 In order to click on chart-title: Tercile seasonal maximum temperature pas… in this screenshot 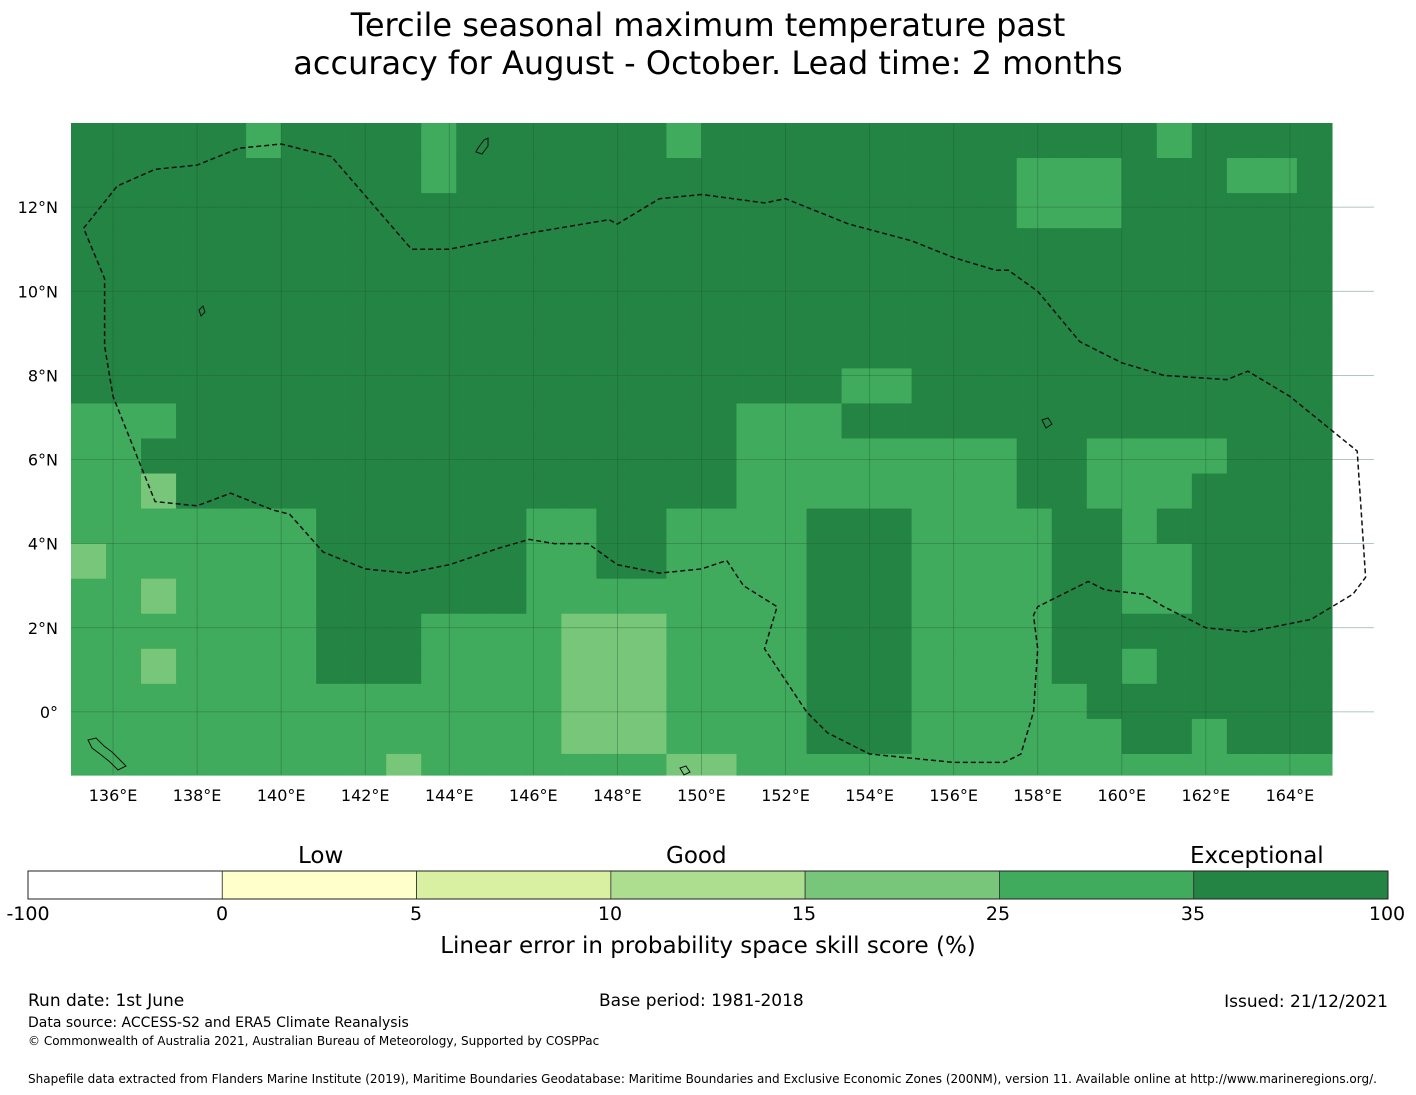, I will do `click(708, 44)`.